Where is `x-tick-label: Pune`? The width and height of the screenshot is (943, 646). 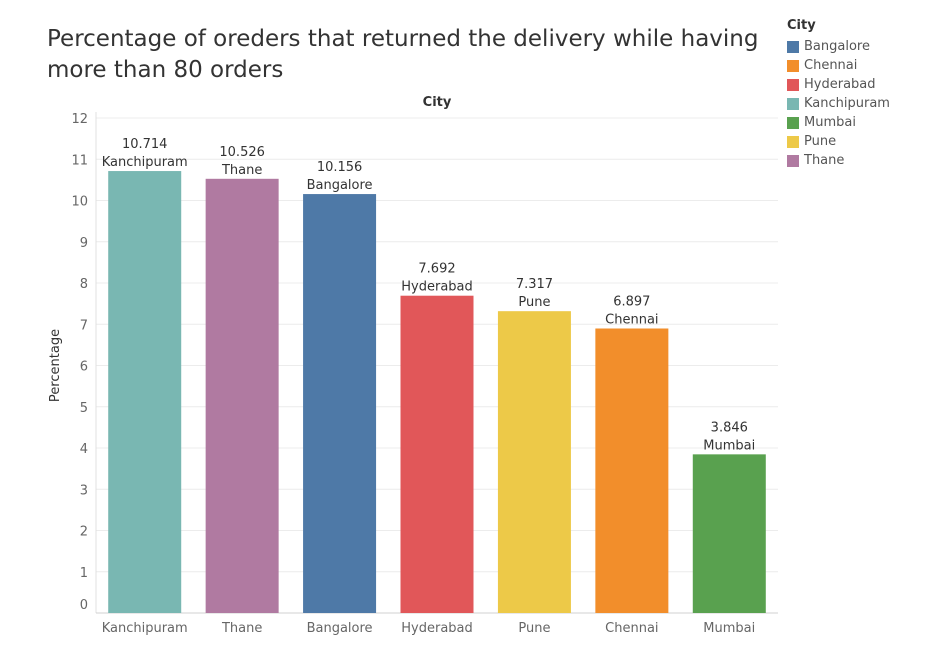 x-tick-label: Pune is located at coordinates (534, 628).